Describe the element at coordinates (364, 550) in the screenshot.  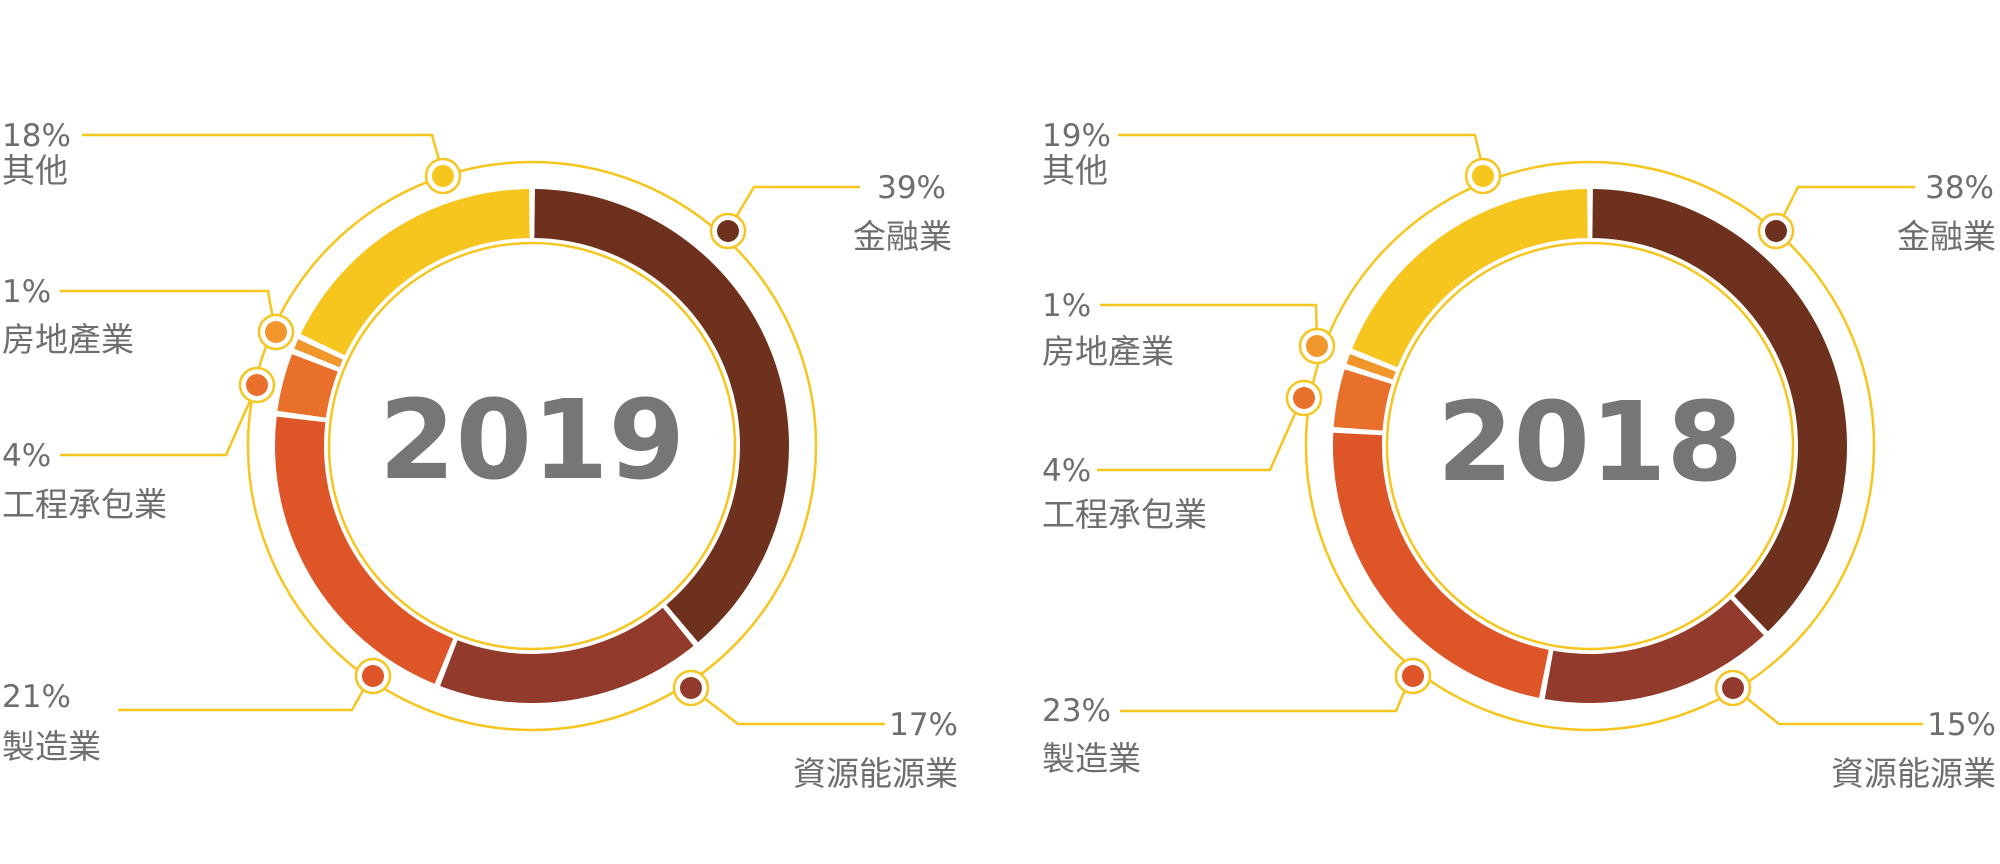
I see `donut-slice-manufacturing-2019` at that location.